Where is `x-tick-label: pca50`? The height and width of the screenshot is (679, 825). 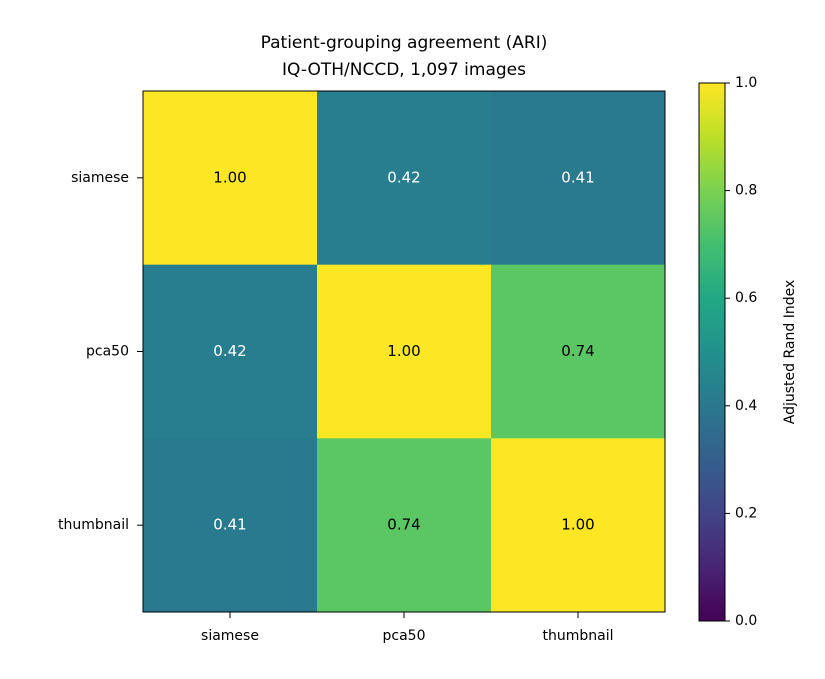 x-tick-label: pca50 is located at coordinates (404, 636).